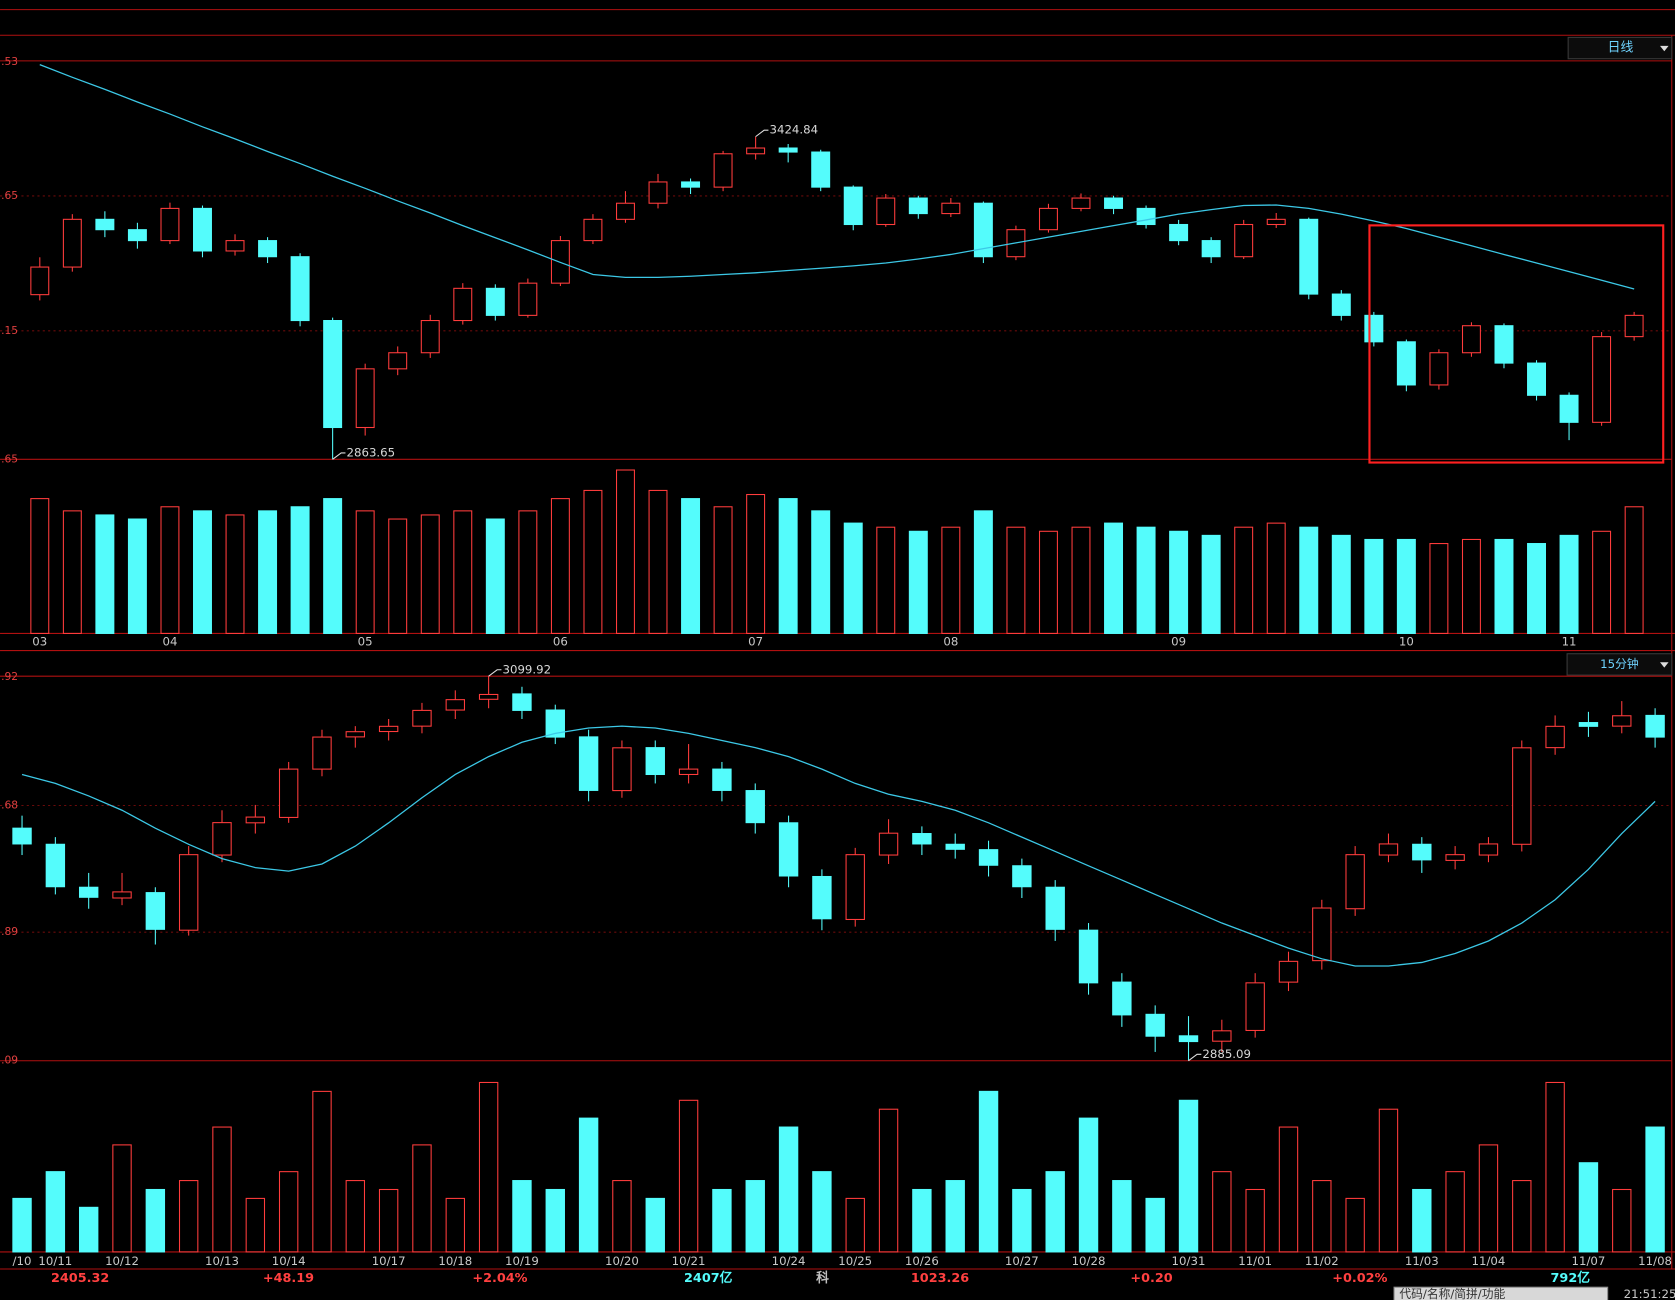  I want to click on x-tick-label: 10/17, so click(389, 1261).